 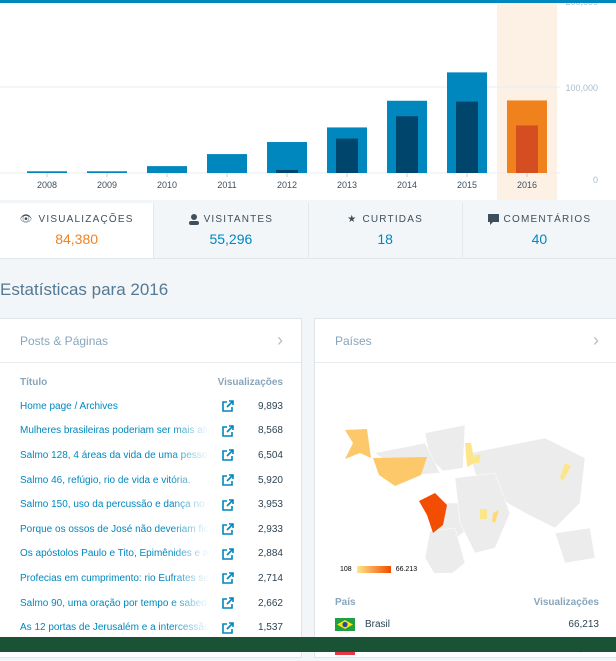 What do you see at coordinates (150, 341) in the screenshot?
I see `posts-card-header: Posts & Páginas ›` at bounding box center [150, 341].